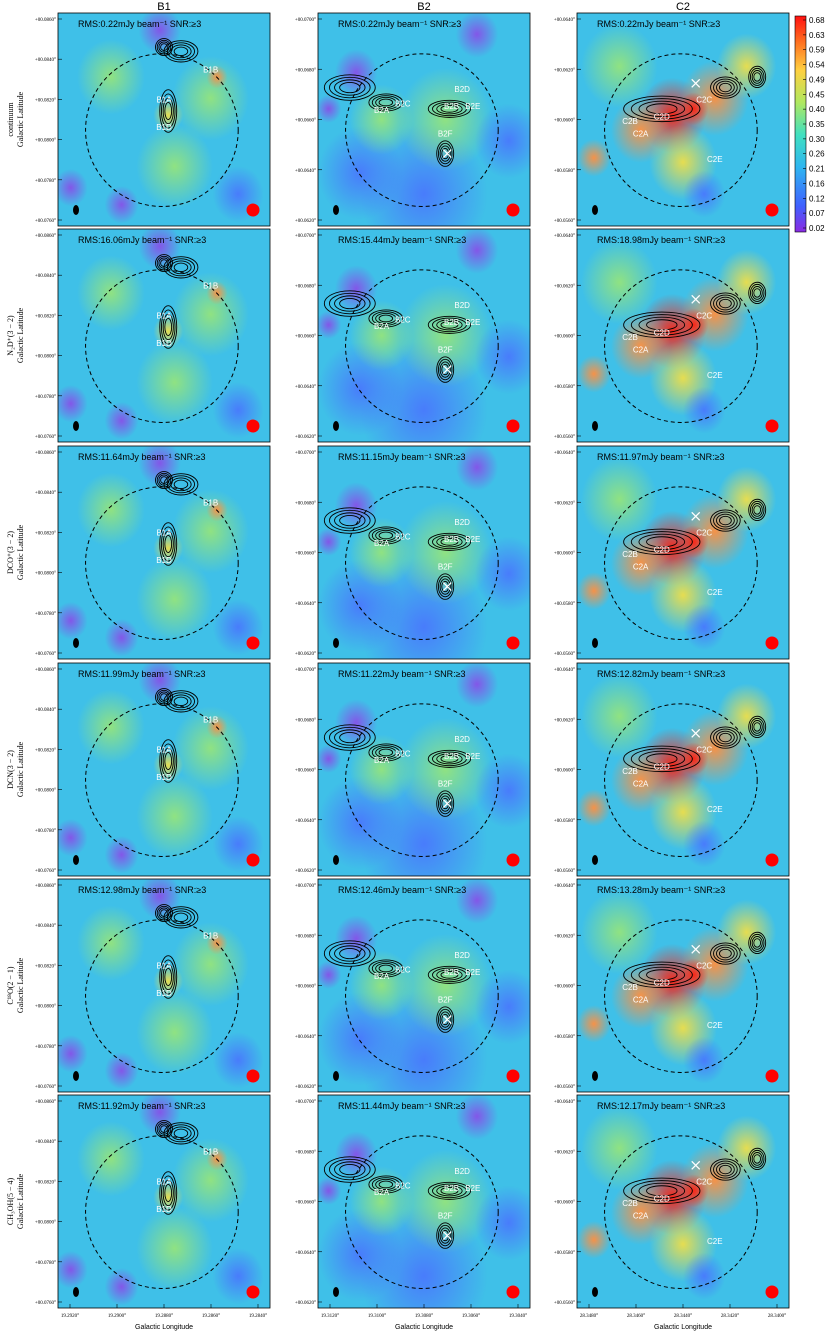  Describe the element at coordinates (472, 1188) in the screenshot. I see `source-label: B2E` at that location.